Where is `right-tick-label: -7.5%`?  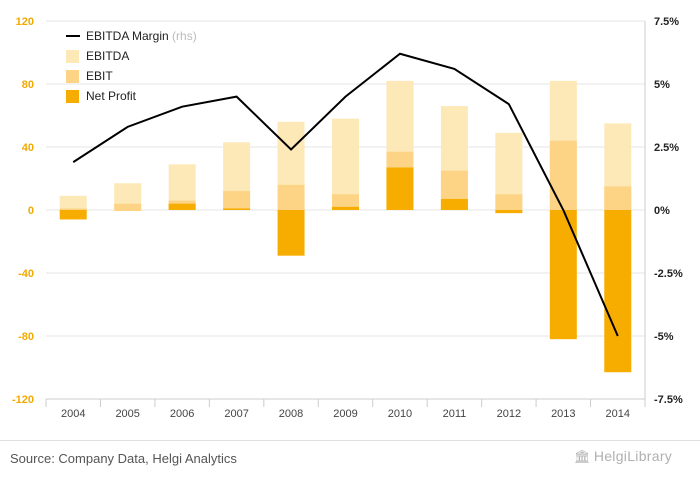 right-tick-label: -7.5% is located at coordinates (668, 400).